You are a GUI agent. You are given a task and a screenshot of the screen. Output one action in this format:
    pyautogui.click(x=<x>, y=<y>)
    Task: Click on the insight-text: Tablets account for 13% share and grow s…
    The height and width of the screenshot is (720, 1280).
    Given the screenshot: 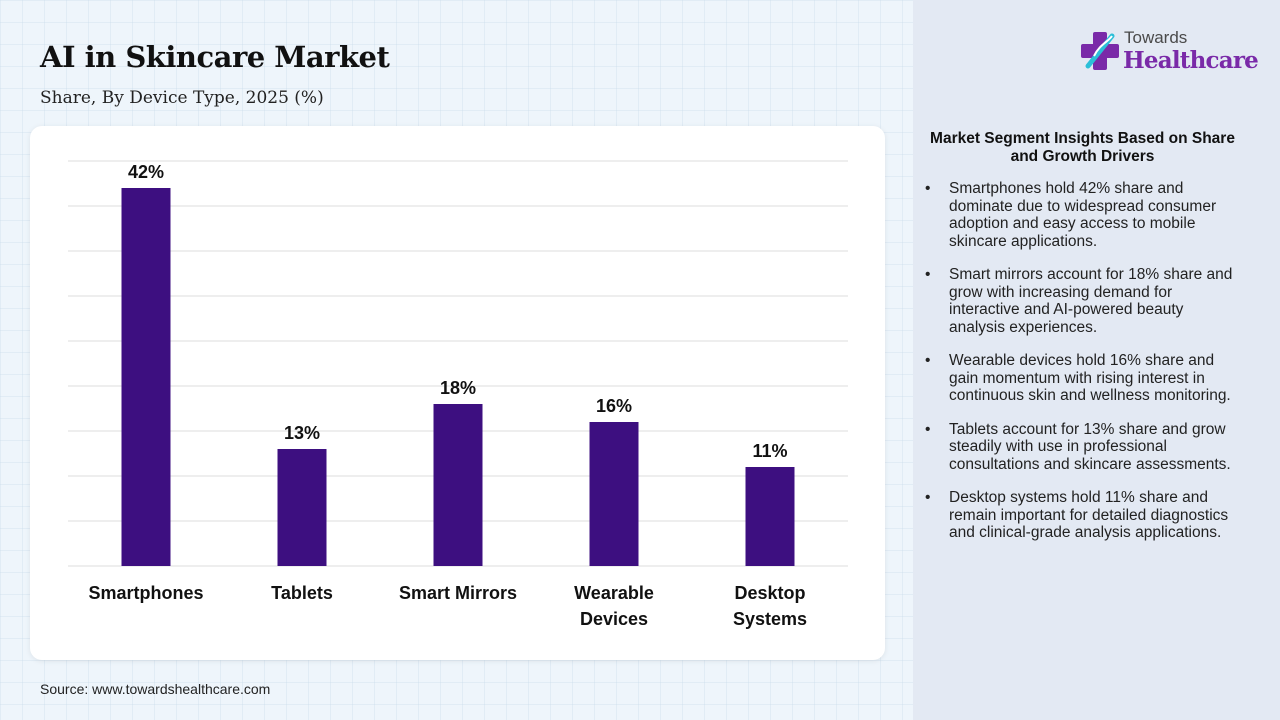 What is the action you would take?
    pyautogui.click(x=1090, y=446)
    